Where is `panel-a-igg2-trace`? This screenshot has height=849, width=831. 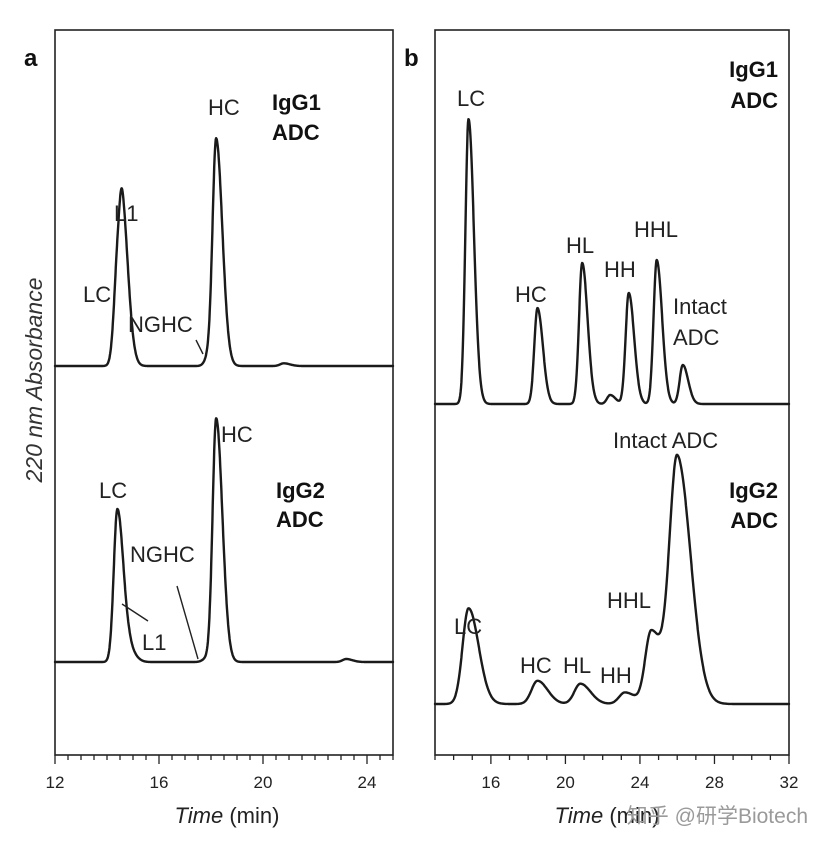
panel-a-igg2-trace is located at coordinates (224, 540).